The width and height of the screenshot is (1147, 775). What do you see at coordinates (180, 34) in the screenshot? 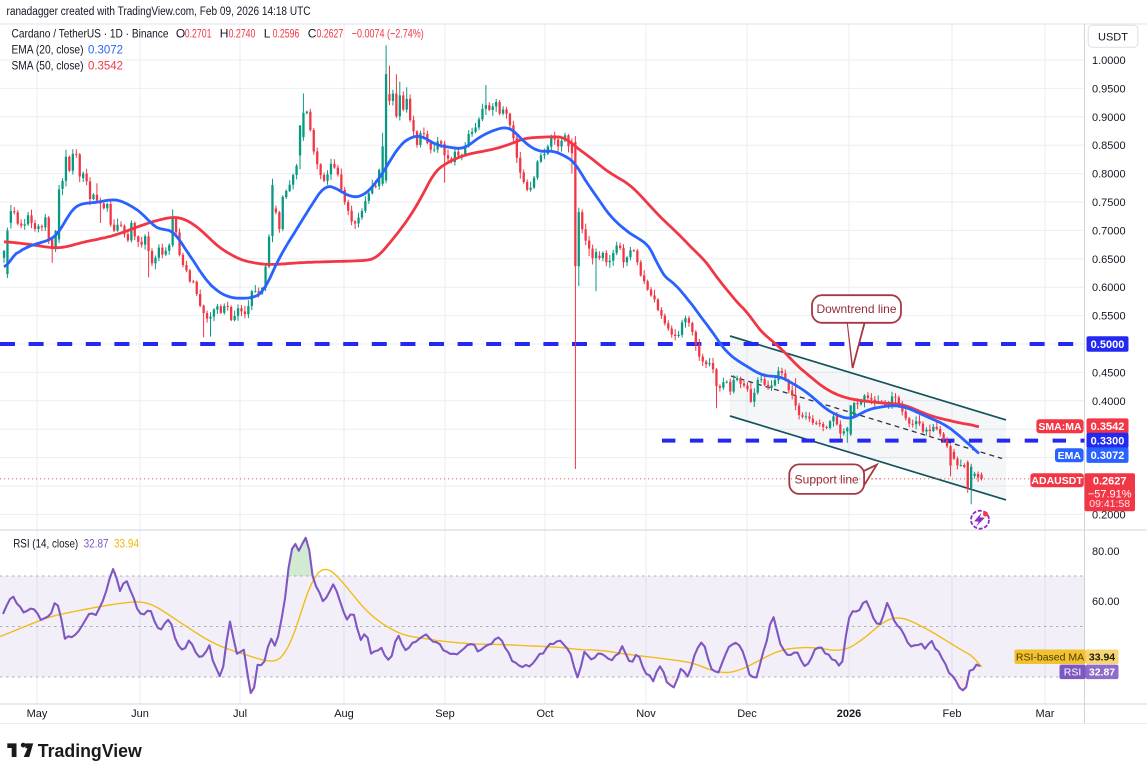
I see `svg-text: O` at bounding box center [180, 34].